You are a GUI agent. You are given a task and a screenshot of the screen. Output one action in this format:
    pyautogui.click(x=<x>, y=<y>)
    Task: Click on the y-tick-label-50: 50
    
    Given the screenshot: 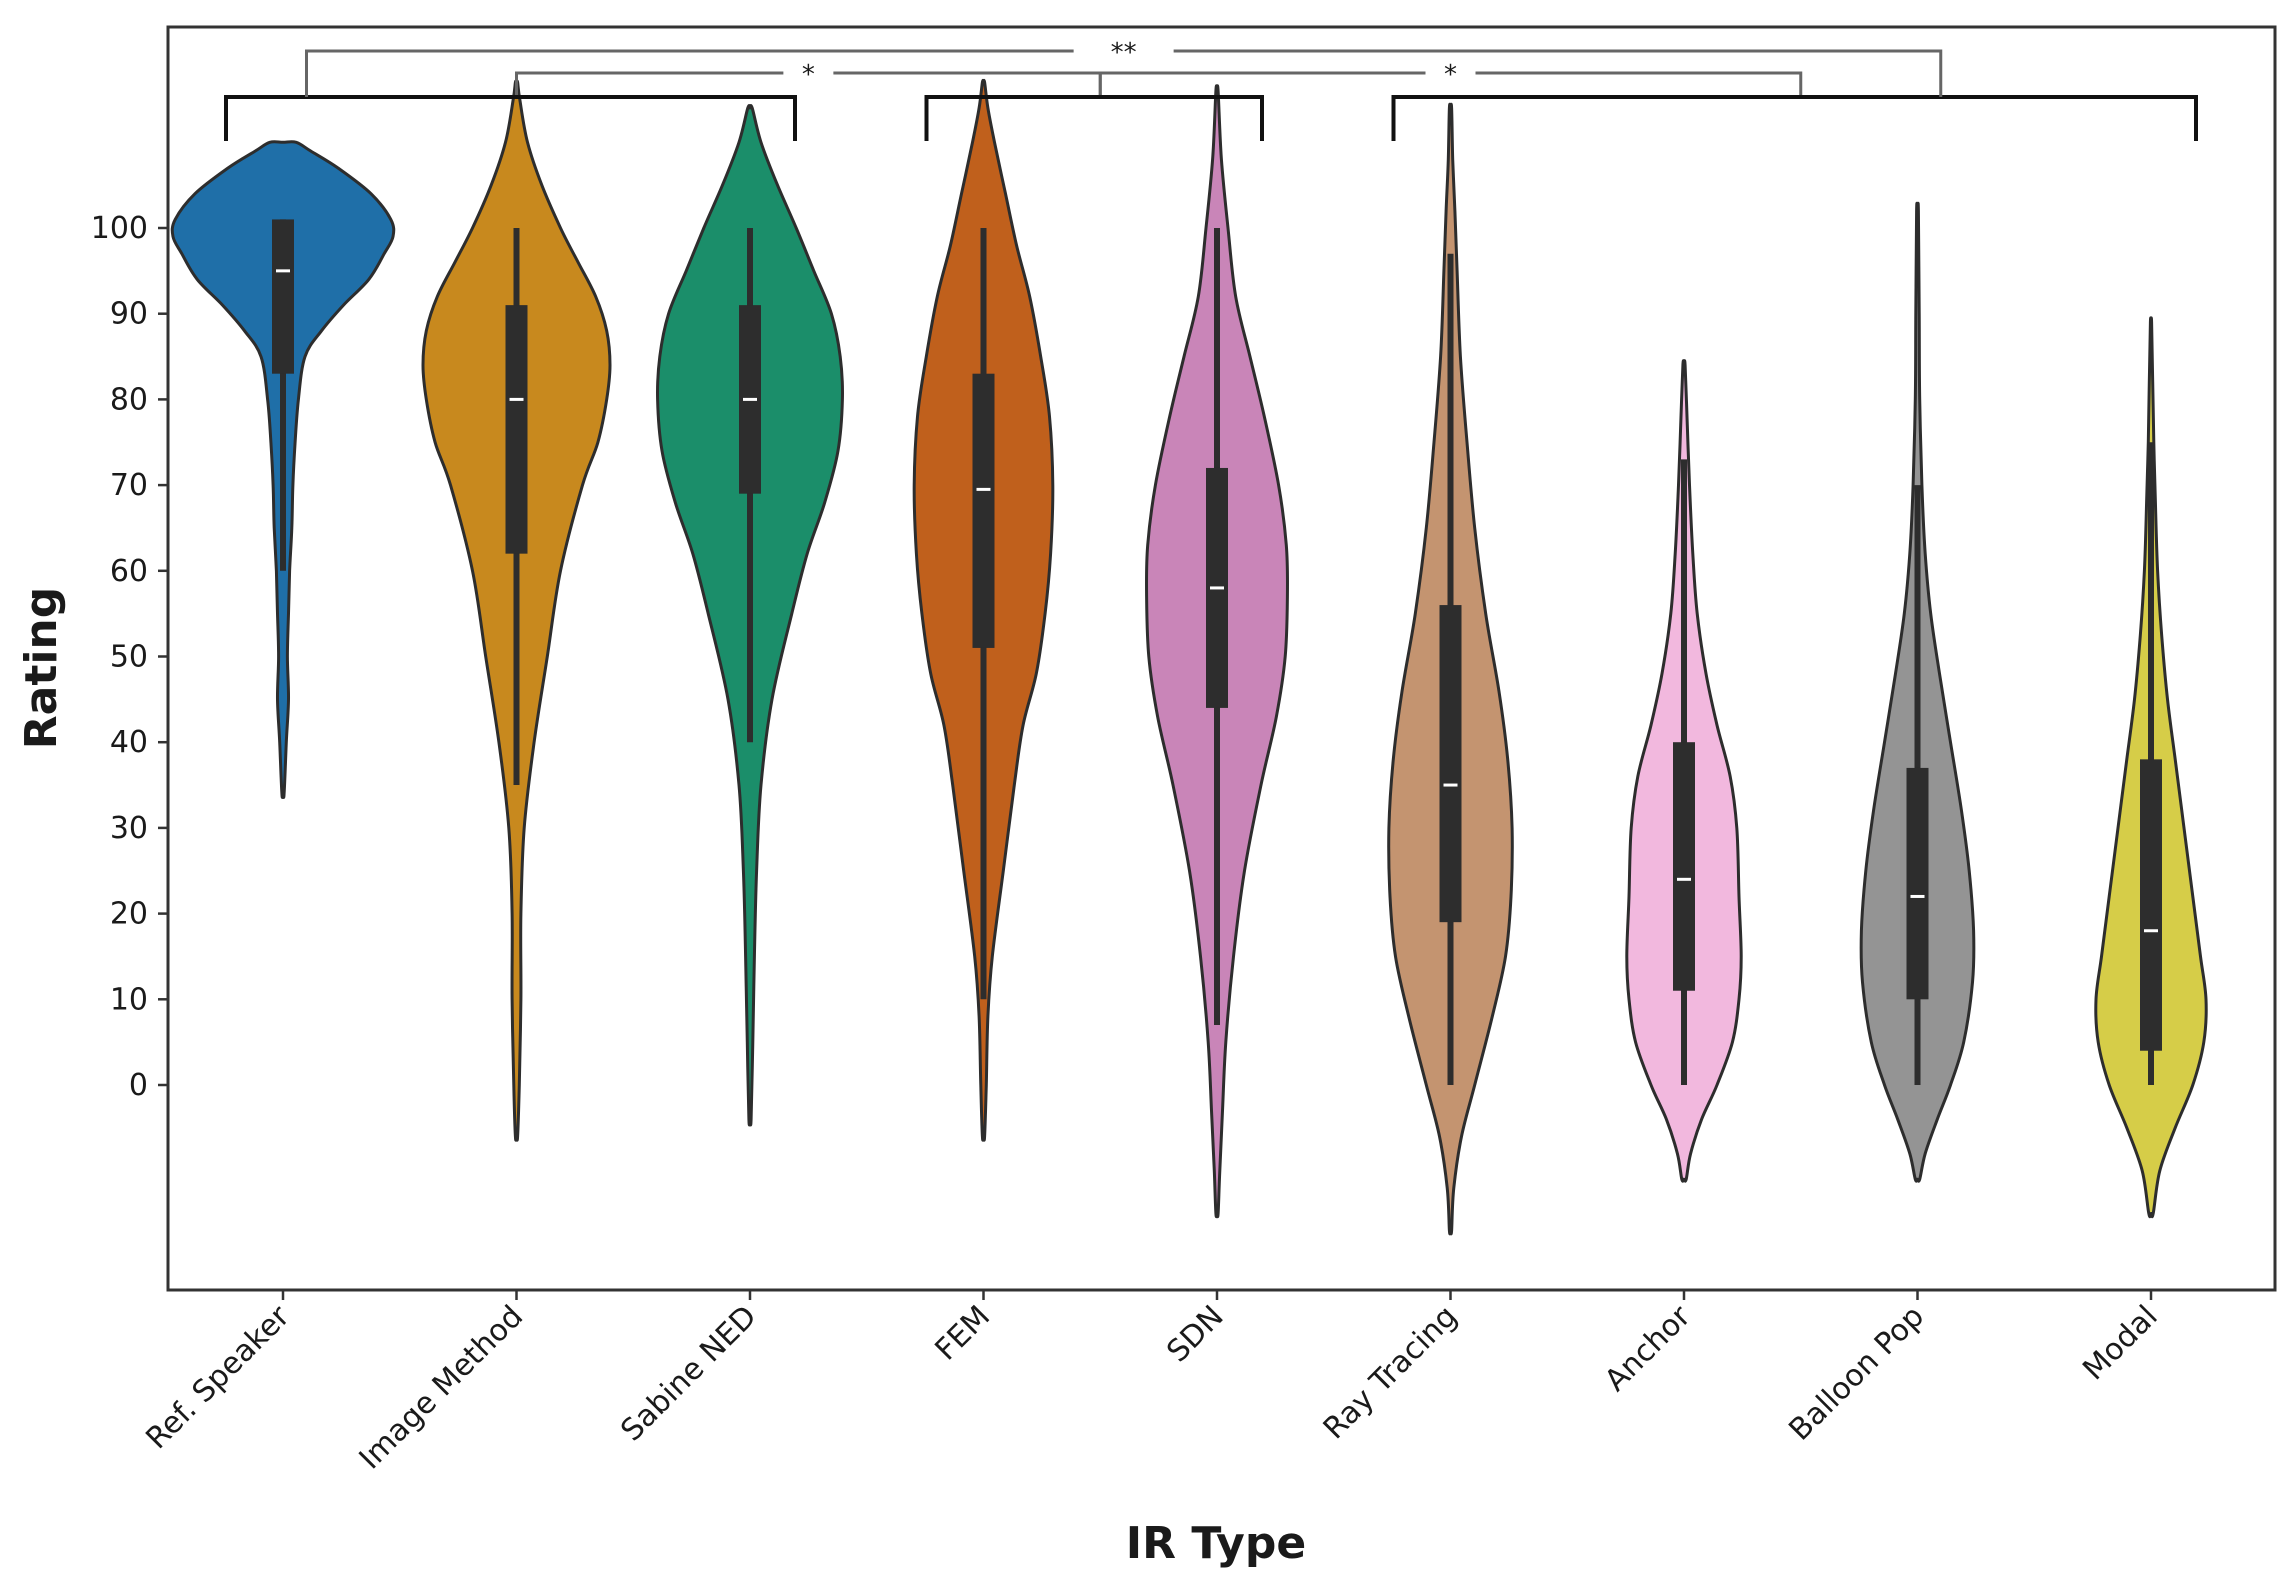 What is the action you would take?
    pyautogui.click(x=129, y=657)
    